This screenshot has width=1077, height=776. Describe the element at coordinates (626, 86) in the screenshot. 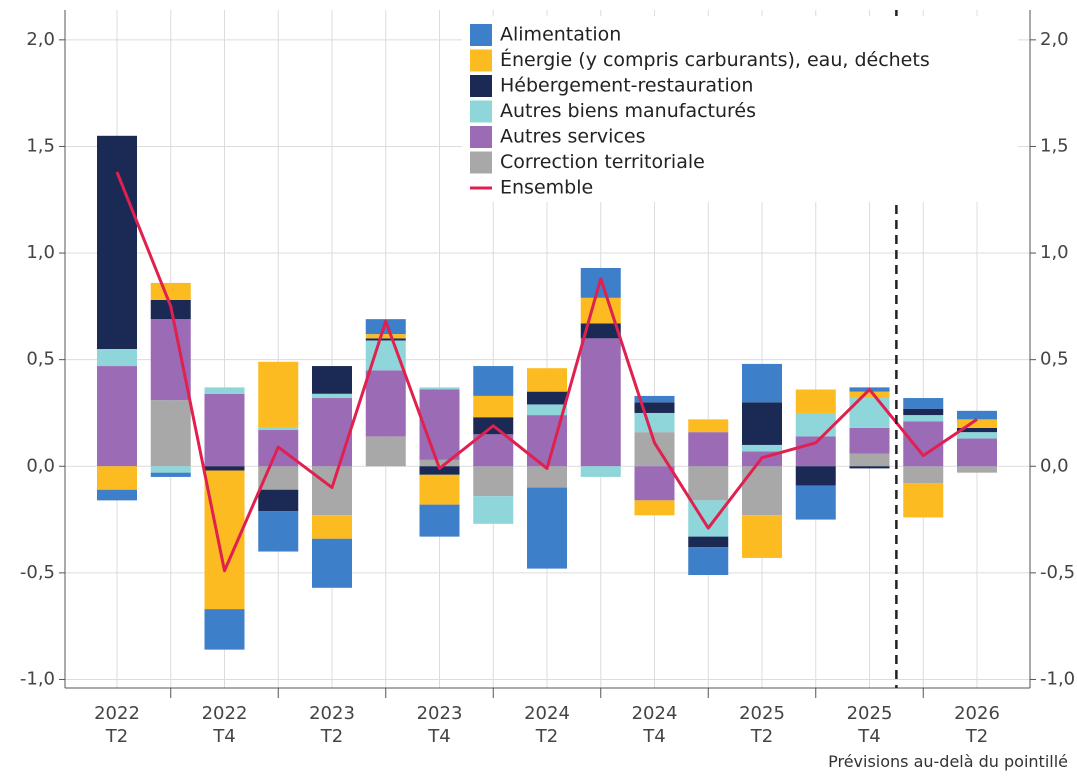

I see `legend-label: Hébergement-restauration` at that location.